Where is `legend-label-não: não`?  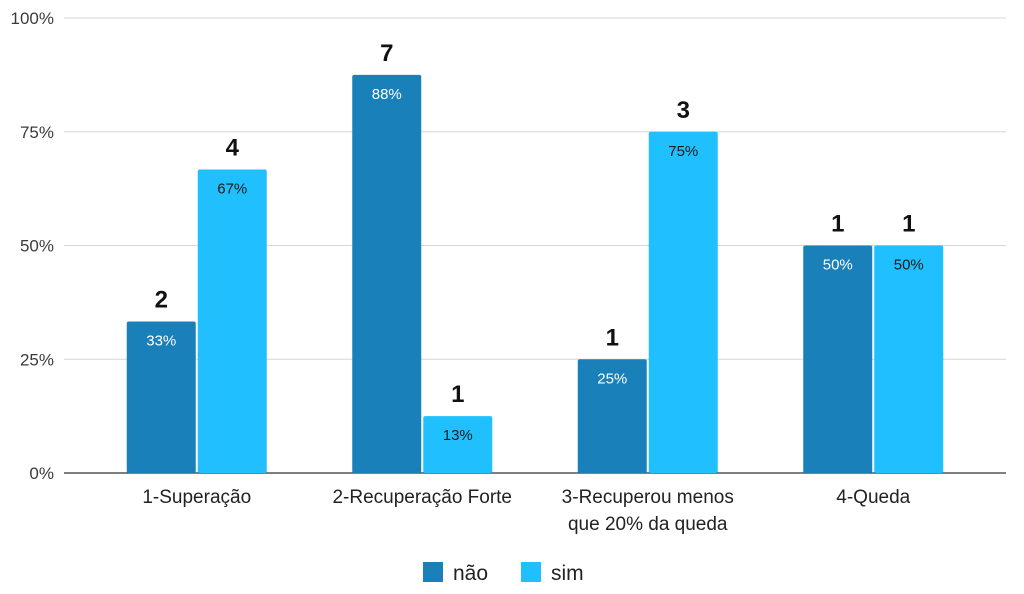
legend-label-não: não is located at coordinates (470, 573).